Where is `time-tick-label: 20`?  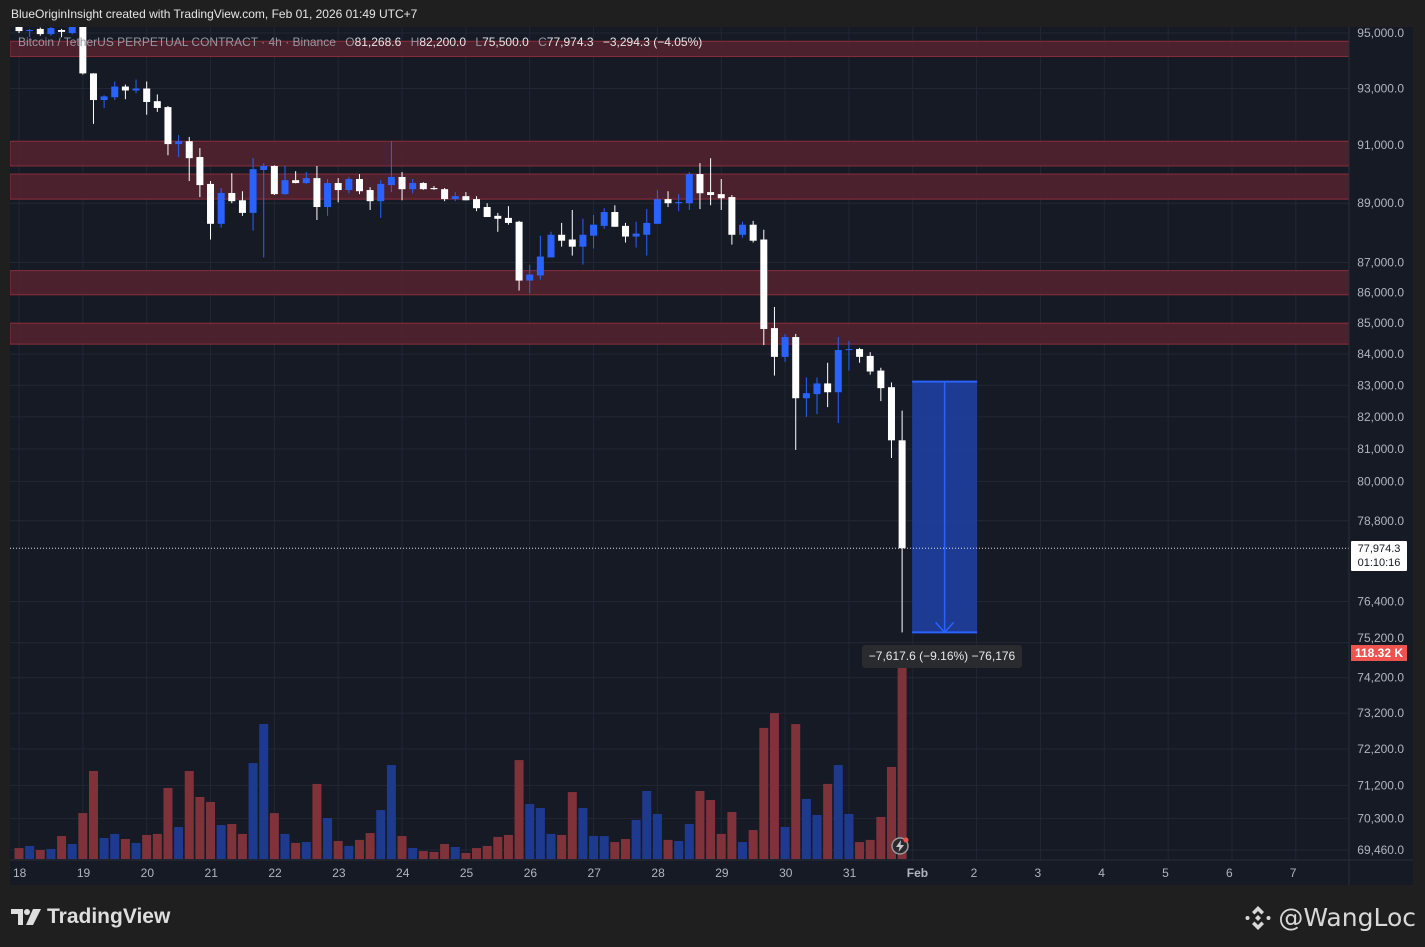 time-tick-label: 20 is located at coordinates (148, 873).